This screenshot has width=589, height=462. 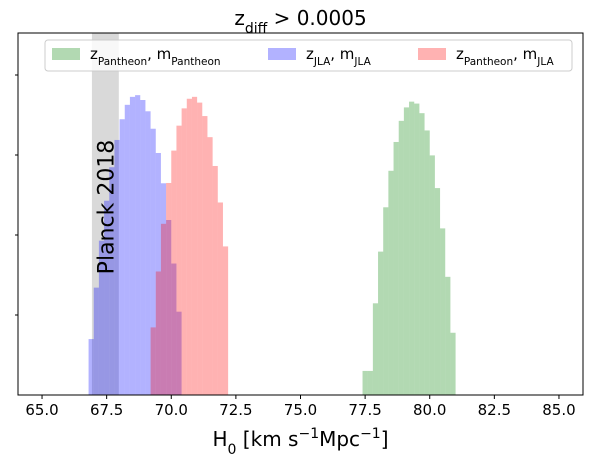 I want to click on legend-label: zPantheon, mPantheon, so click(x=155, y=56).